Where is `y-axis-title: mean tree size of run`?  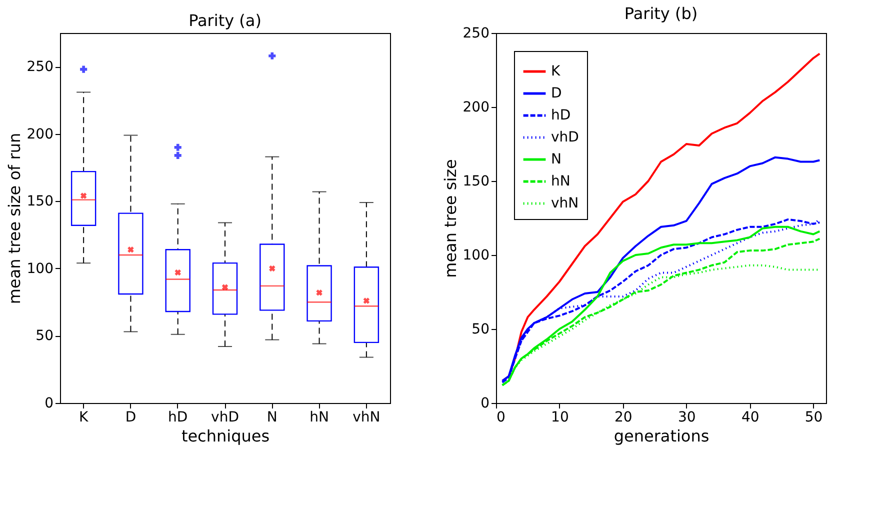
y-axis-title: mean tree size of run is located at coordinates (14, 218).